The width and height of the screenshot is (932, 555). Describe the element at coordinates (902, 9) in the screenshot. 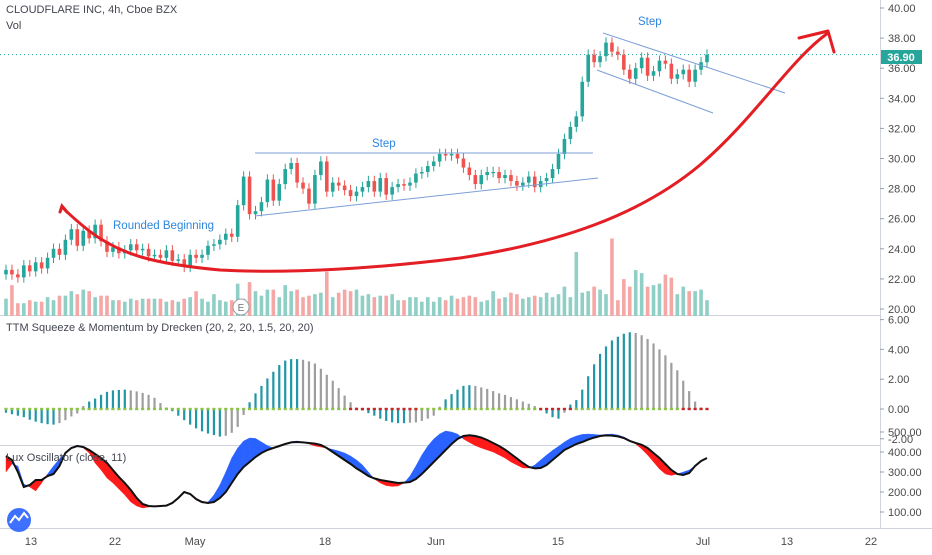

I see `price-tick-label: 40.00` at that location.